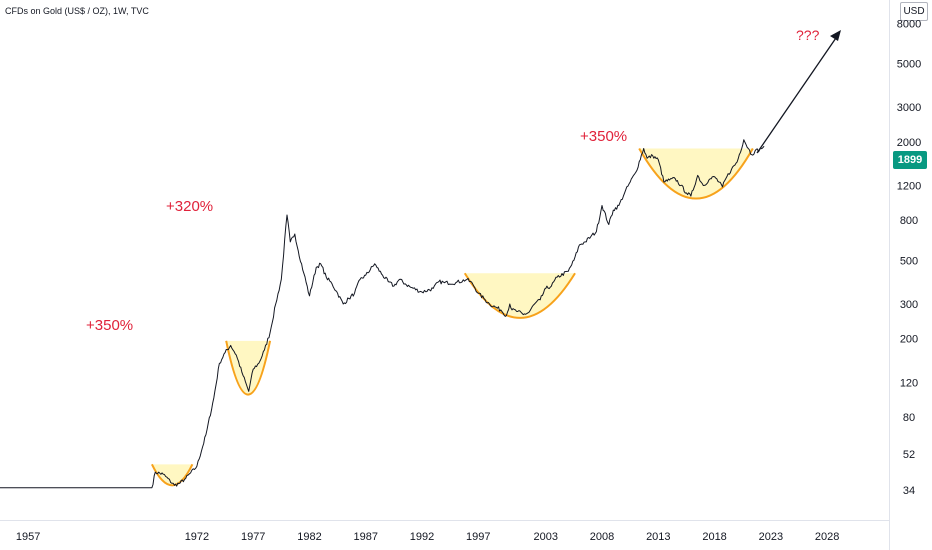  Describe the element at coordinates (827, 537) in the screenshot. I see `x-tick-label: 2028` at that location.